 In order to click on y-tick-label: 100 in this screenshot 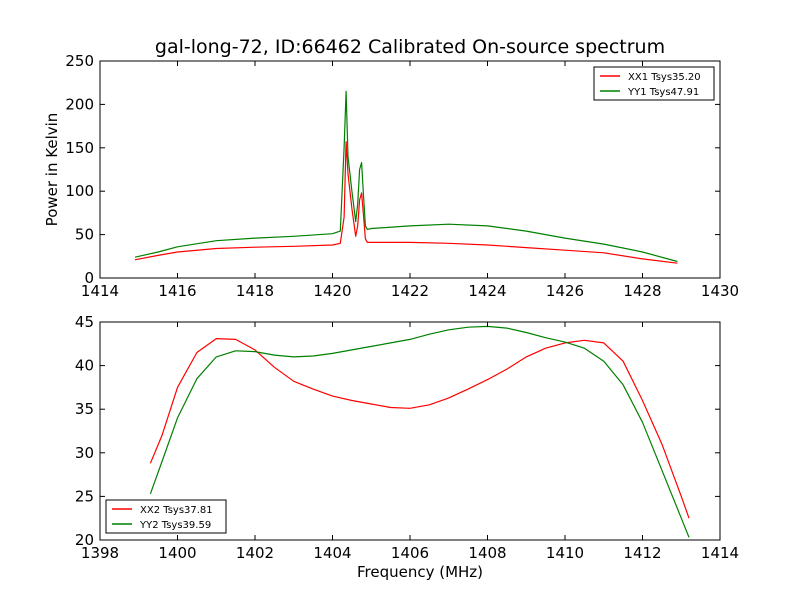, I will do `click(79, 191)`.